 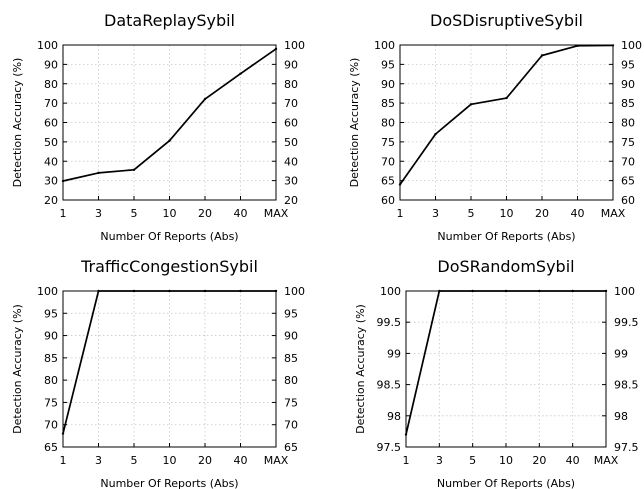 I want to click on chart-4-y-tick-label: 98, so click(x=394, y=416).